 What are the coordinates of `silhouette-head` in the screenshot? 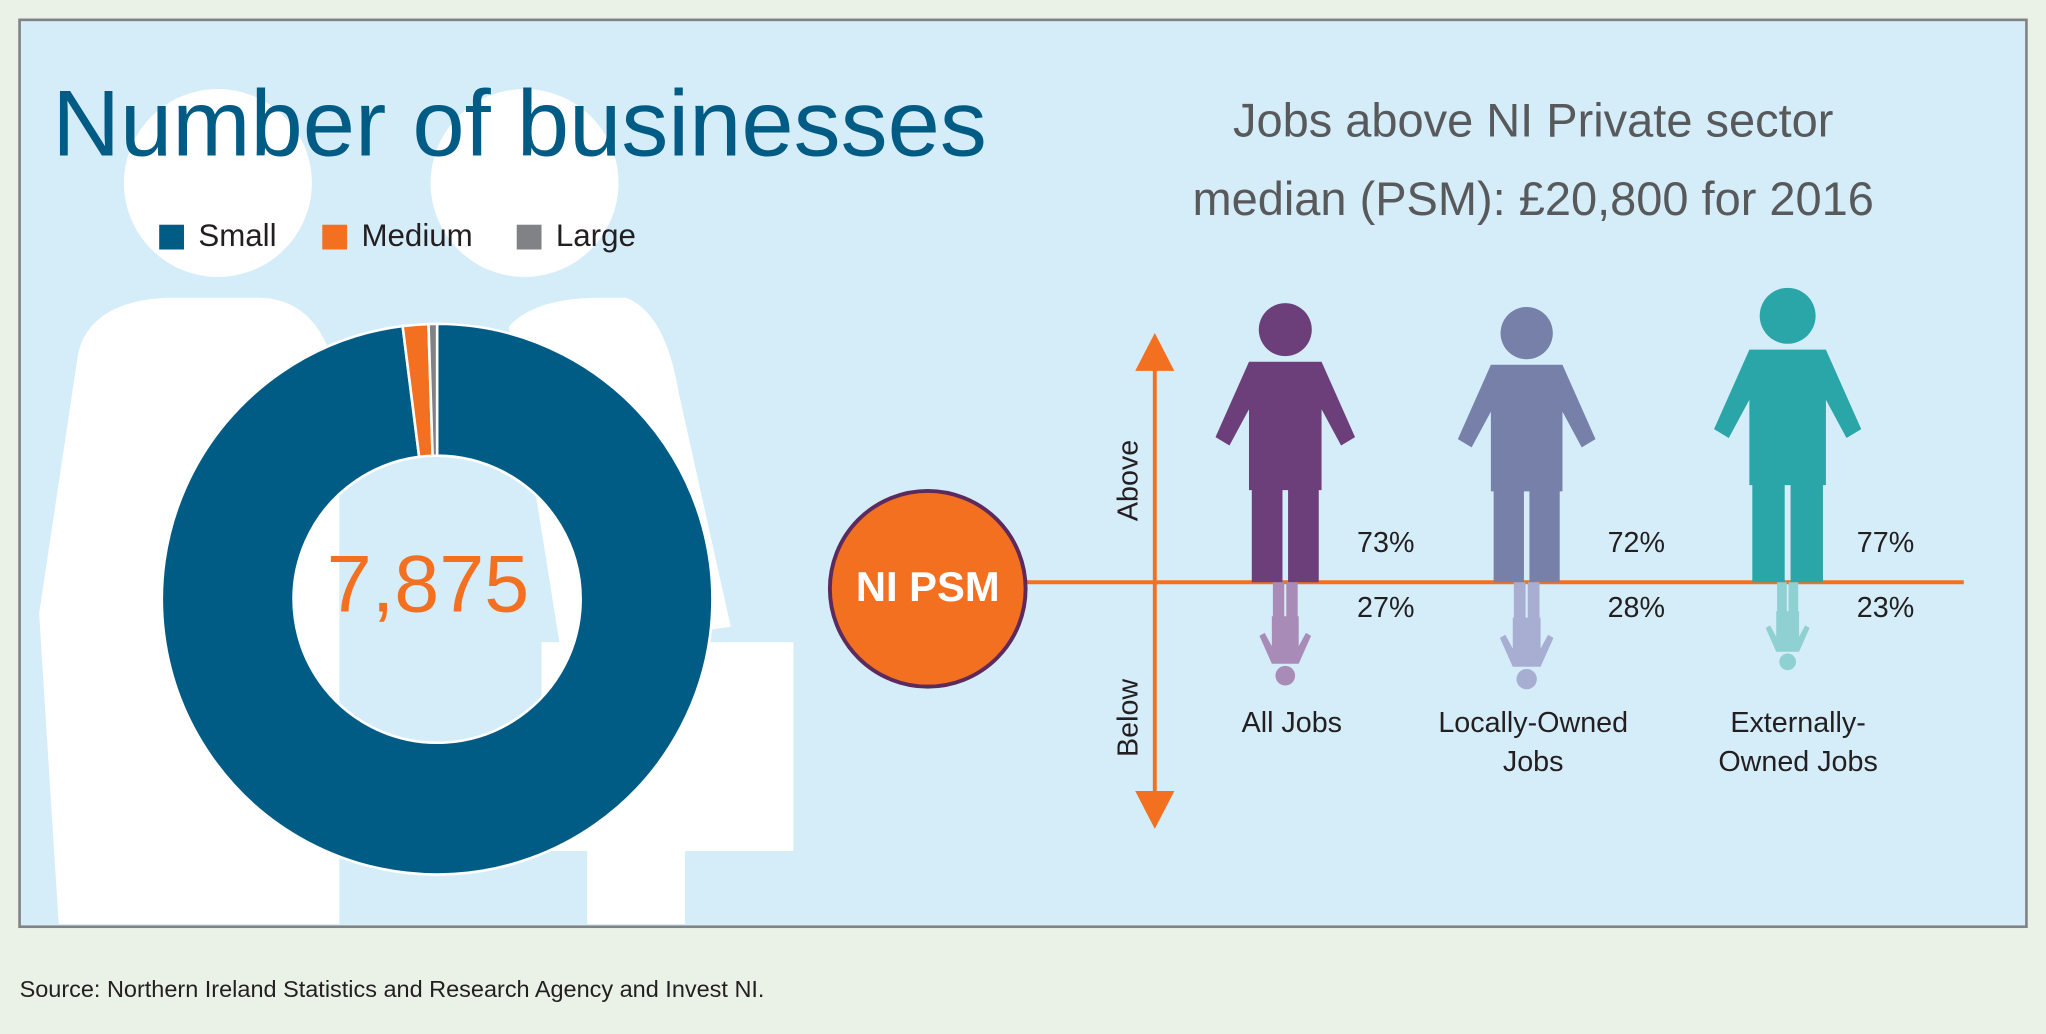 It's located at (524, 183).